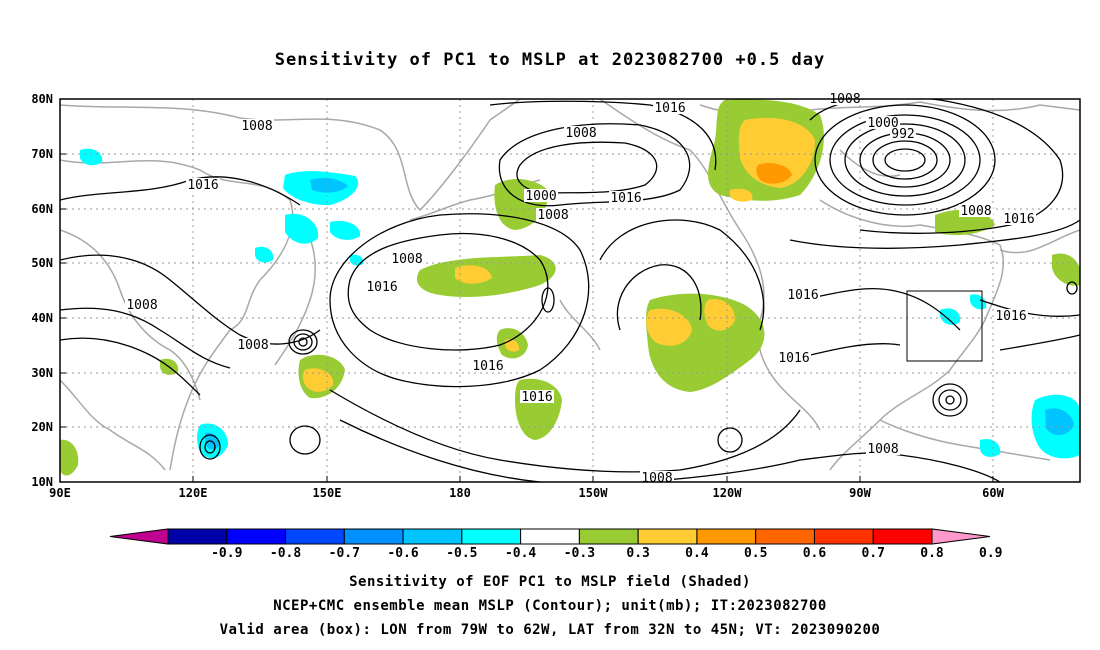 This screenshot has height=650, width=1100. Describe the element at coordinates (579, 553) in the screenshot. I see `colorbar-label: -0.3` at that location.